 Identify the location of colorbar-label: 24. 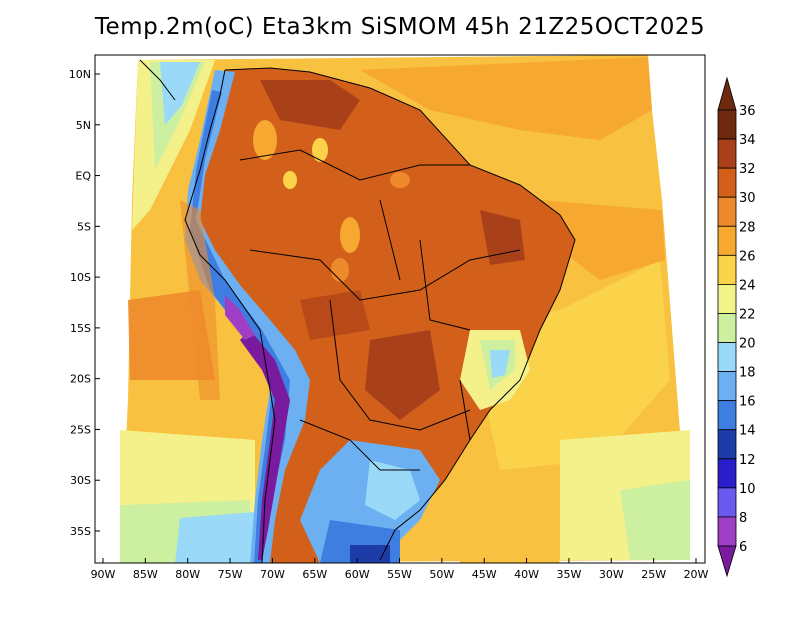
(747, 285).